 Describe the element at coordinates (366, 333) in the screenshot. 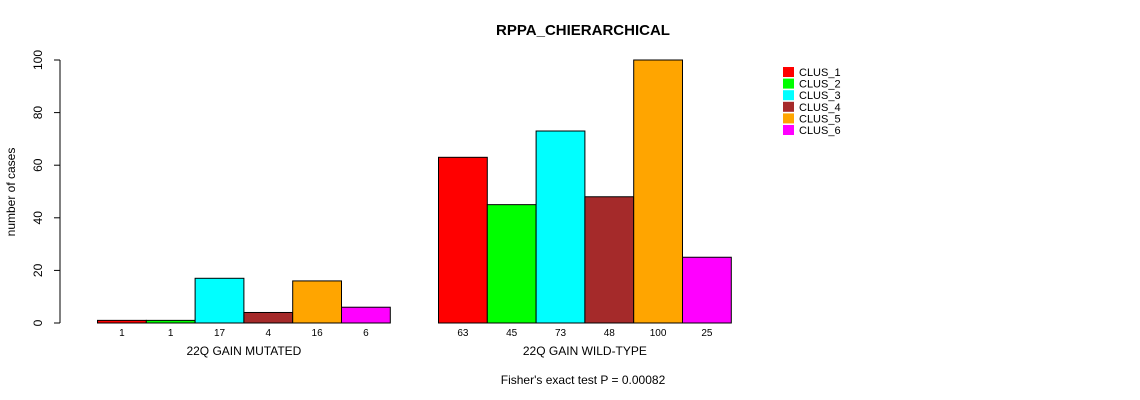

I see `bar-value-label: 6` at that location.